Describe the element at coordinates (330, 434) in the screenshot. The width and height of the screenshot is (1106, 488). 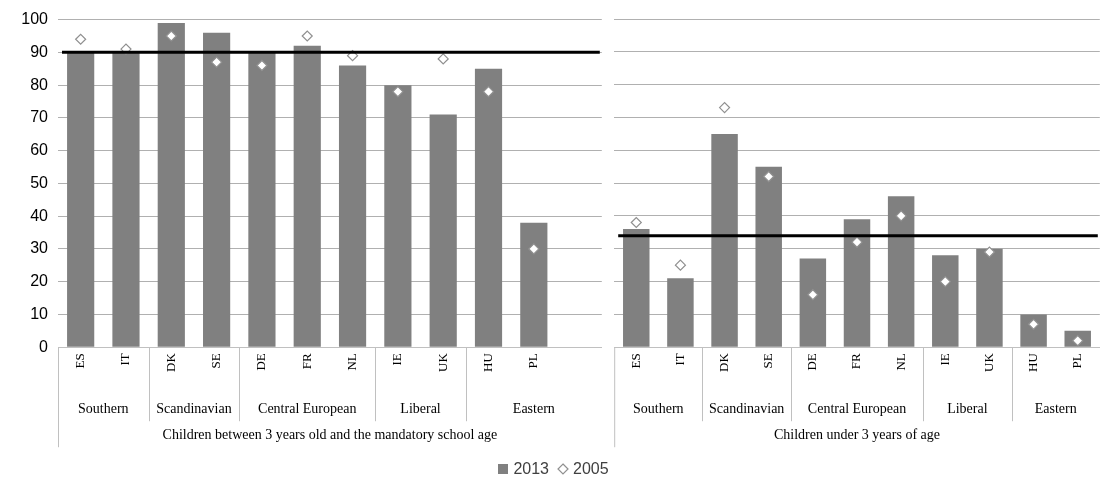
I see `x-axis-title: Children between 3 years old and the mandatory school age` at that location.